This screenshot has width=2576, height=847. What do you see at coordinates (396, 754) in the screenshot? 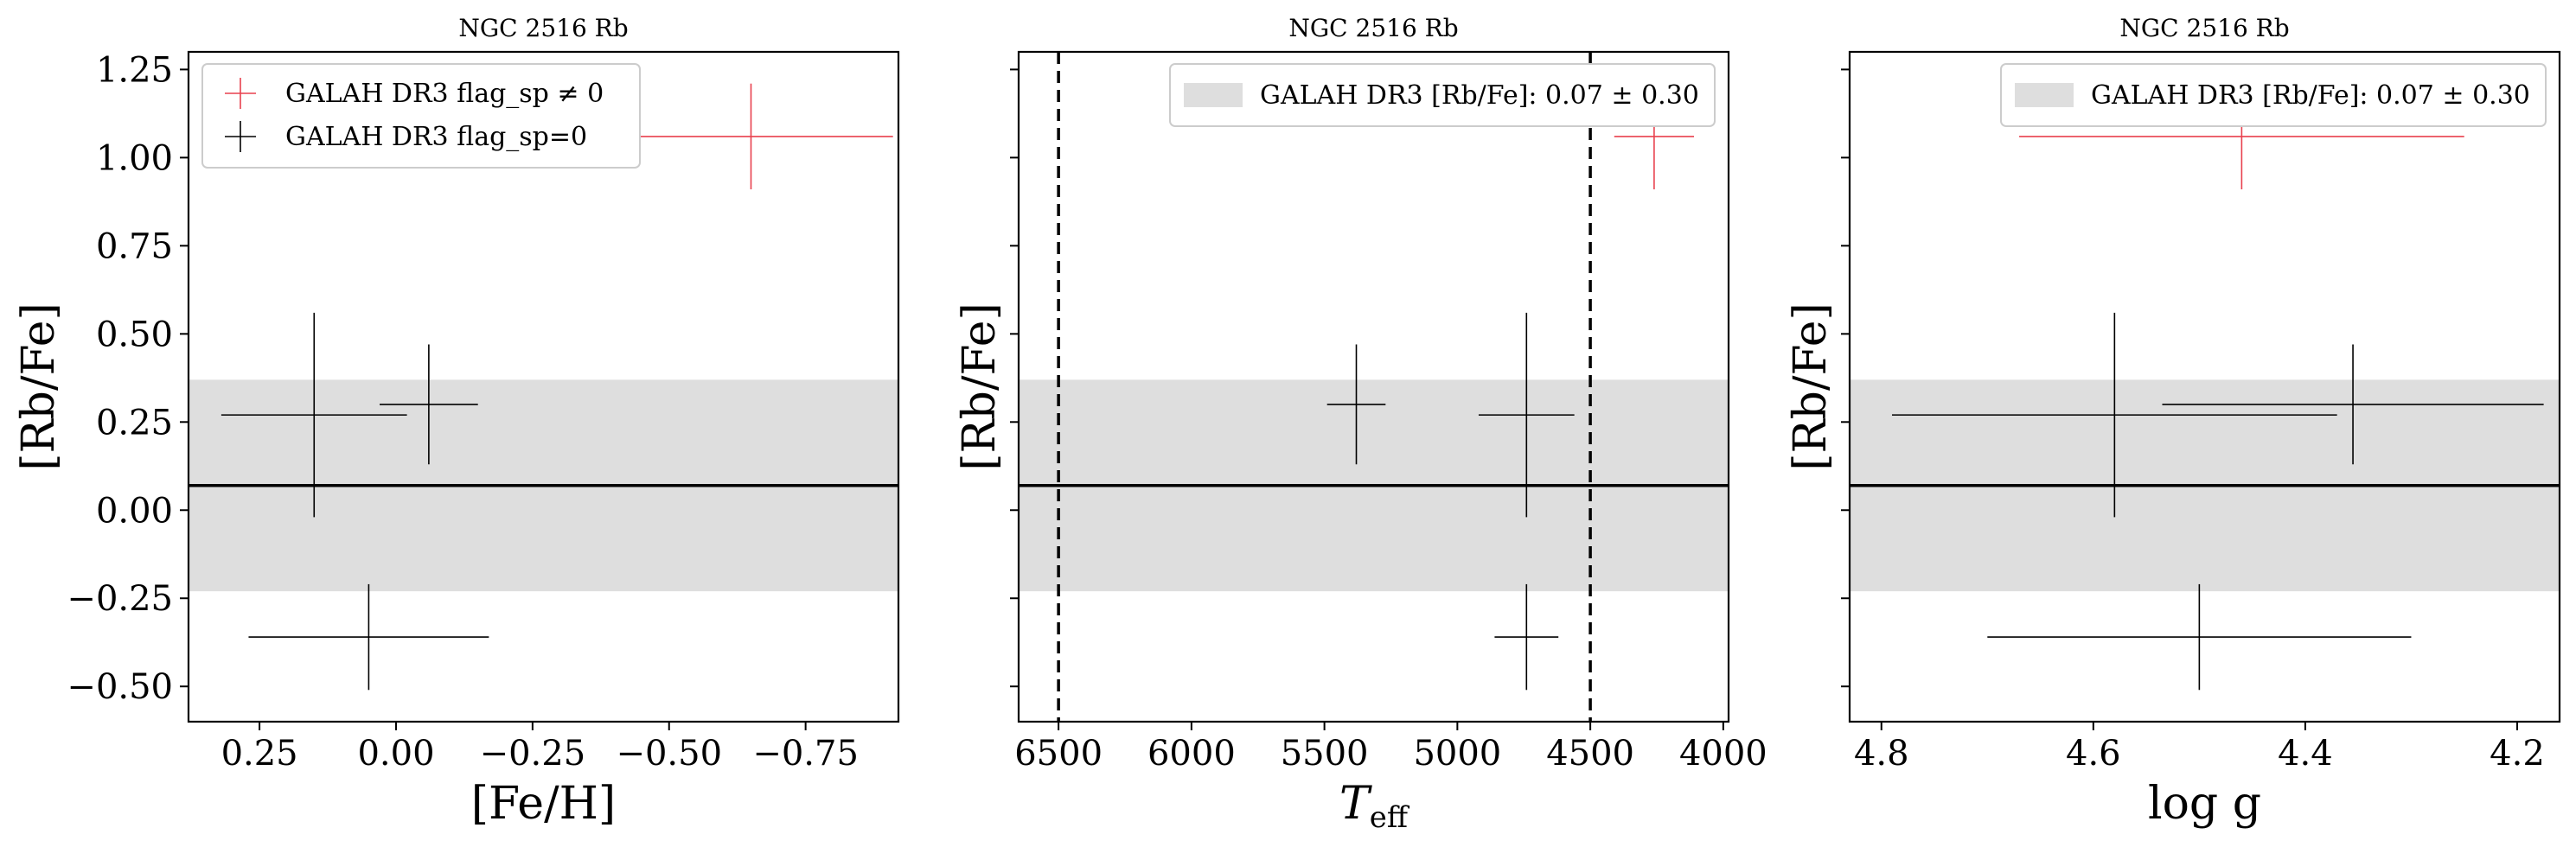
I see `x-tick-label: 0.00` at bounding box center [396, 754].